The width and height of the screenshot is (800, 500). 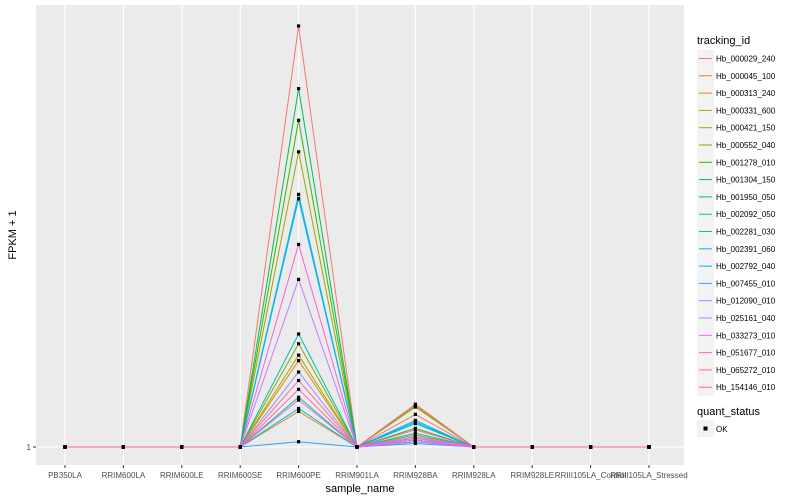 I want to click on legend-label: Hb_000331_600, so click(x=746, y=110).